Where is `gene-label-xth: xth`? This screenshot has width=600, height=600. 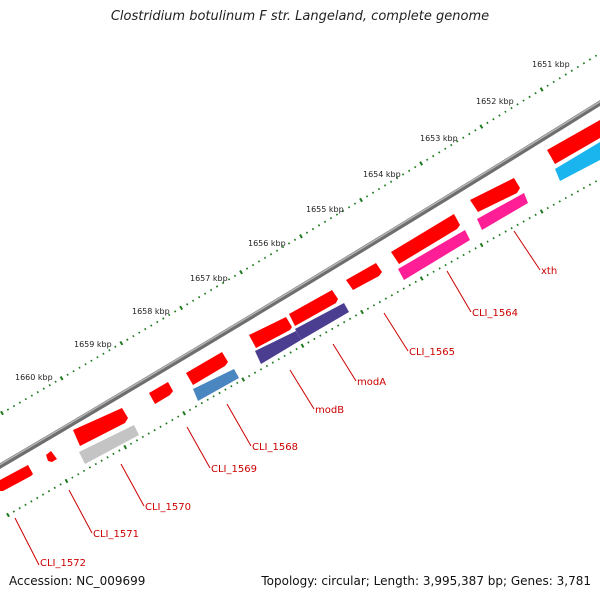
gene-label-xth: xth is located at coordinates (549, 271).